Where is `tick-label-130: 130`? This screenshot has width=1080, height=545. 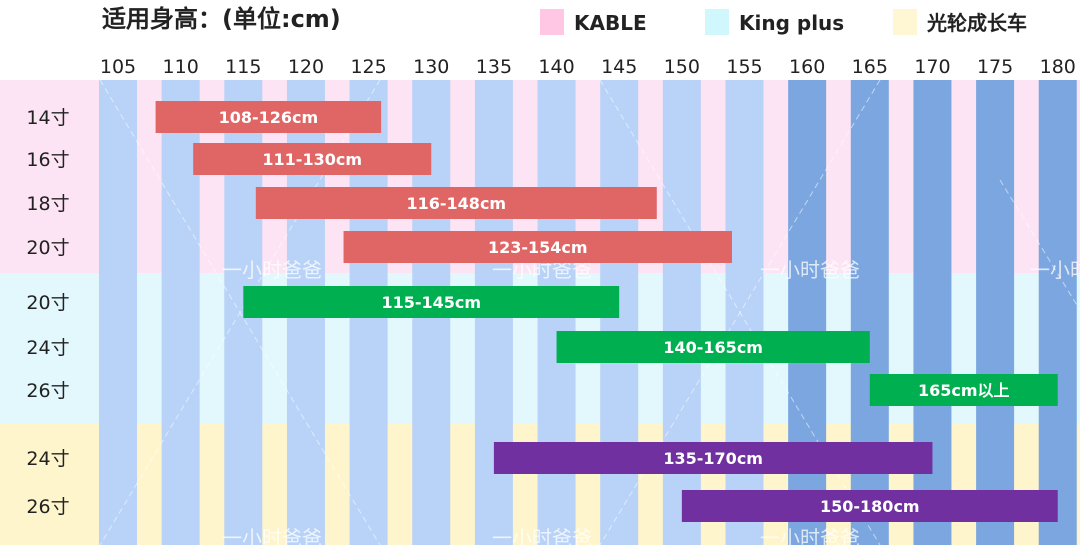 tick-label-130: 130 is located at coordinates (431, 67).